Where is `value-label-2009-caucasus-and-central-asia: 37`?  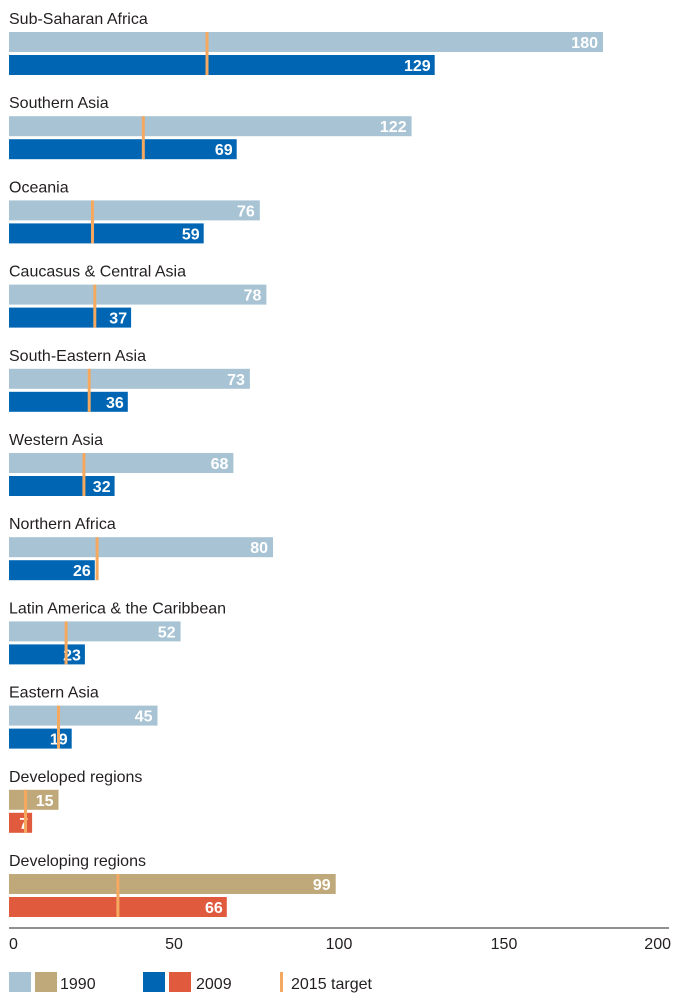 value-label-2009-caucasus-and-central-asia: 37 is located at coordinates (118, 319).